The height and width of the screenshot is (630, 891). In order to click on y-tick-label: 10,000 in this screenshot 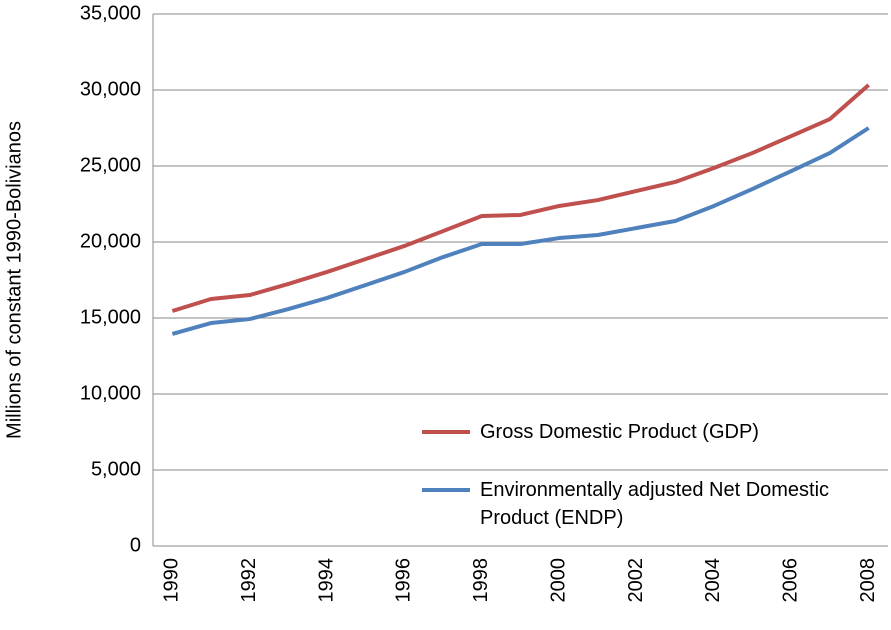, I will do `click(110, 393)`.